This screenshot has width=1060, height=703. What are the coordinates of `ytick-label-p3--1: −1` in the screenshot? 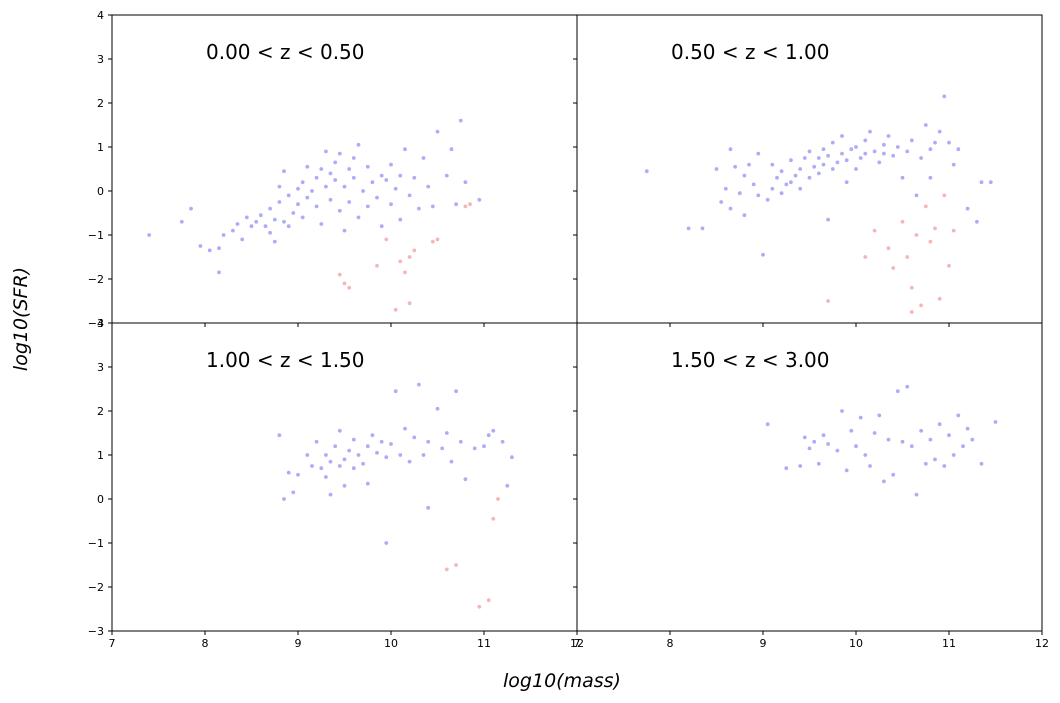 It's located at (96, 543).